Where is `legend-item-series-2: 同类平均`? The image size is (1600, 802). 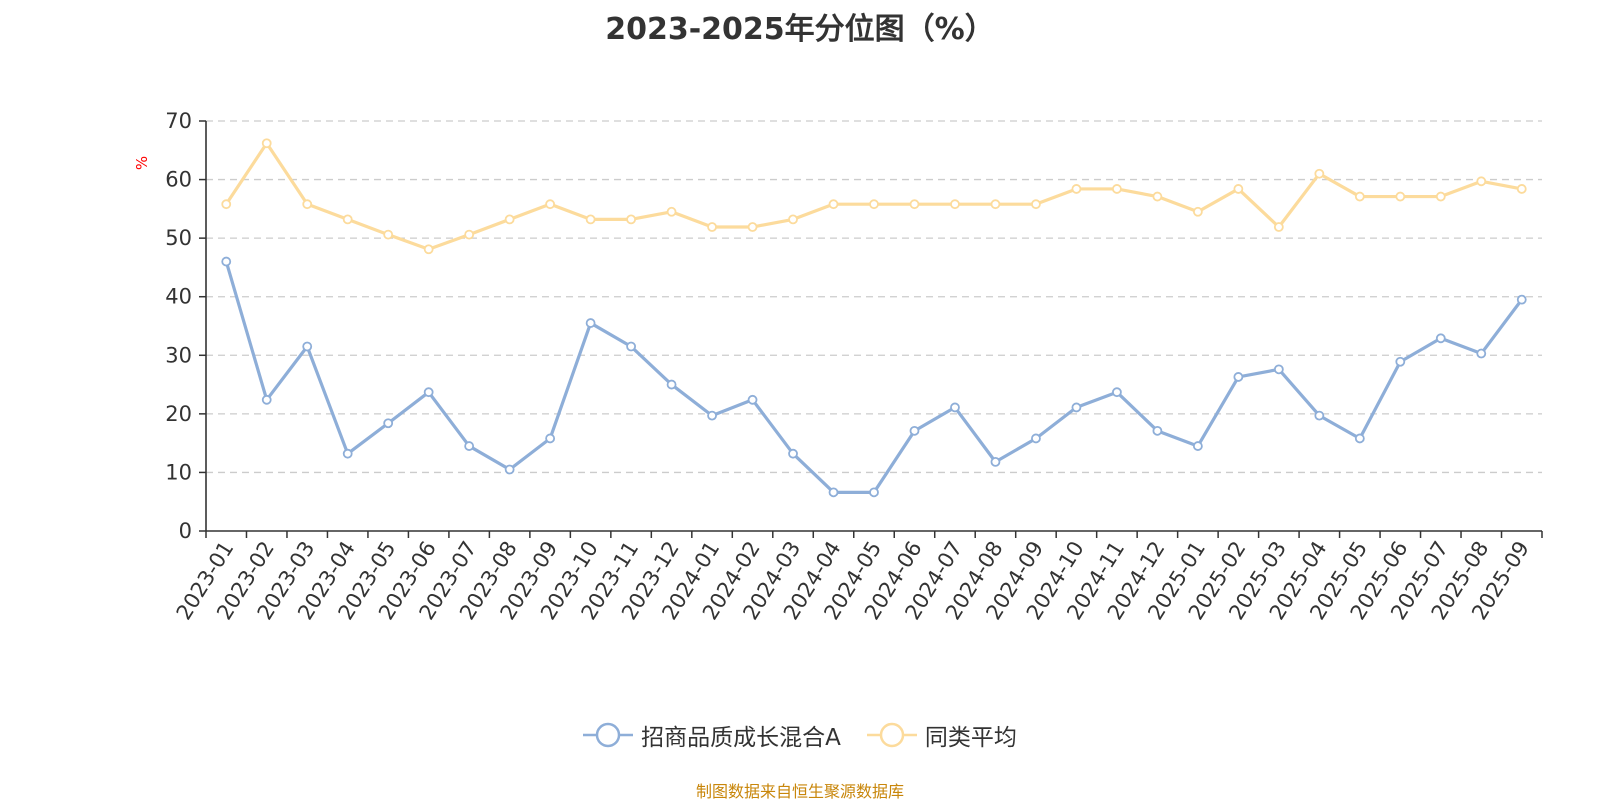
legend-item-series-2: 同类平均 is located at coordinates (941, 735).